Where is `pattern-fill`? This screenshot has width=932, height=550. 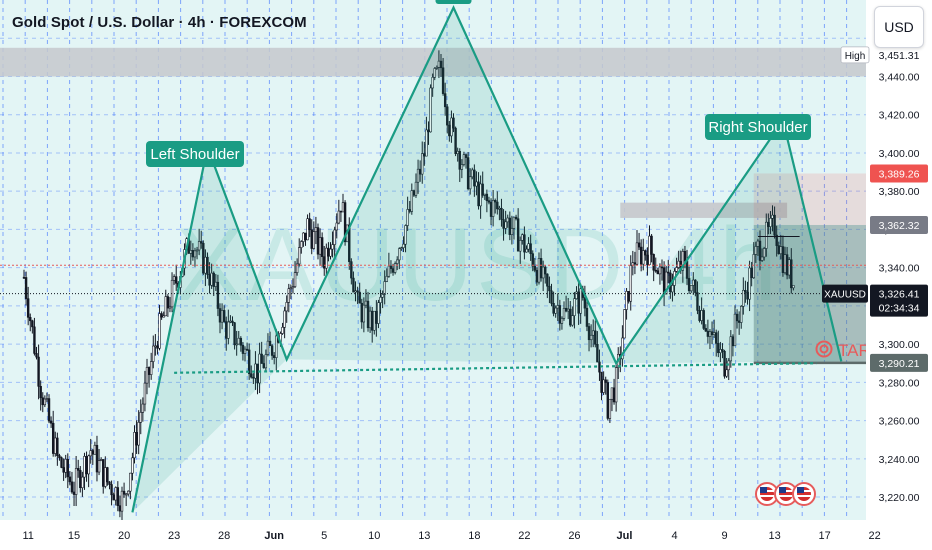 pattern-fill is located at coordinates (209, 330).